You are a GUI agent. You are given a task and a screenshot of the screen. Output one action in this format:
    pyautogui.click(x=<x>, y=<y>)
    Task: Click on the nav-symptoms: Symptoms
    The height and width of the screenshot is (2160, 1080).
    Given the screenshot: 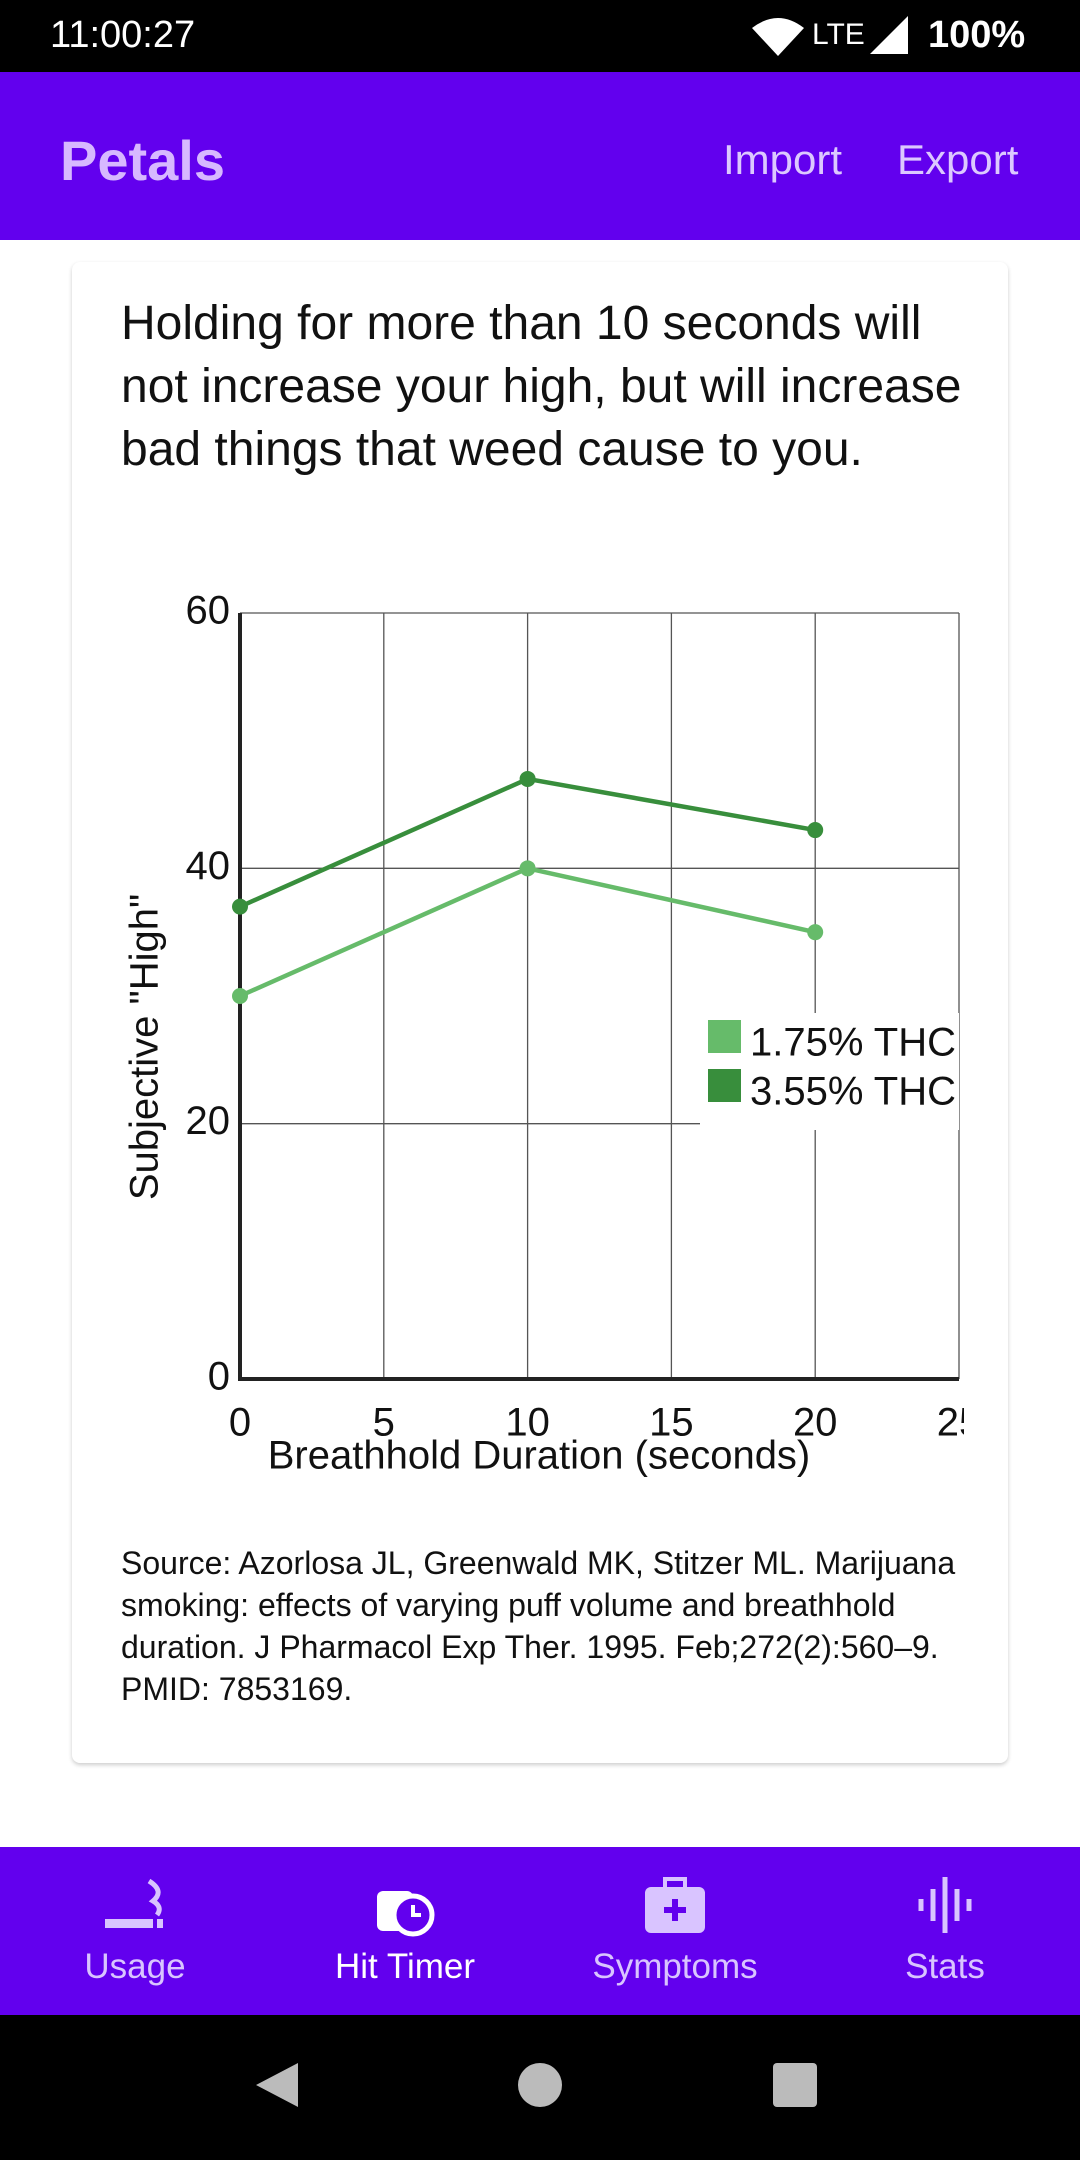 What is the action you would take?
    pyautogui.click(x=675, y=1931)
    